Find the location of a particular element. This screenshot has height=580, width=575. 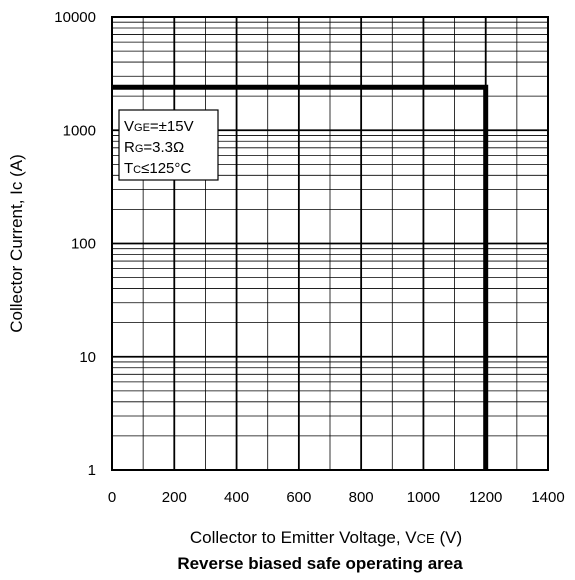

x-tick-label: 1400 is located at coordinates (547, 497).